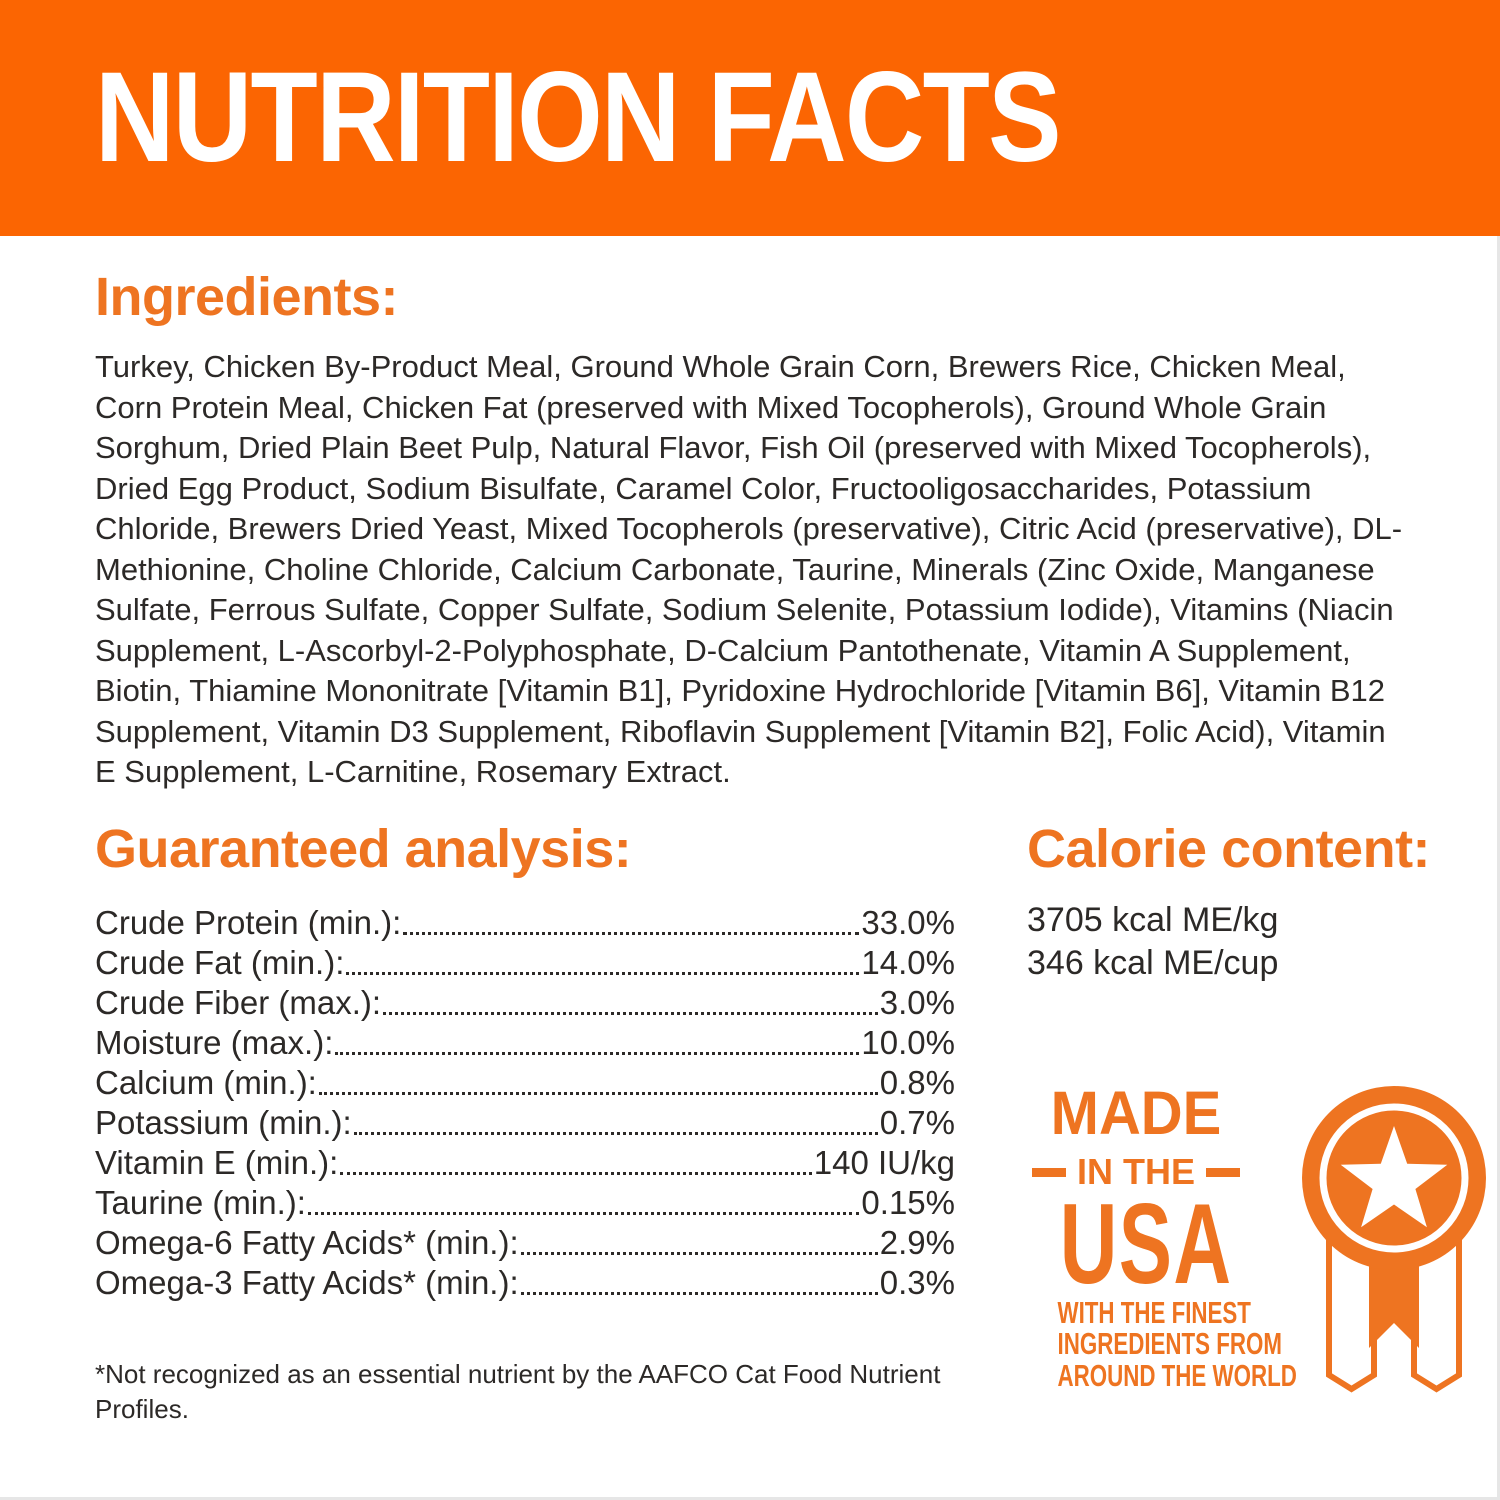  Describe the element at coordinates (525, 1043) in the screenshot. I see `analysis-row: Moisture (max.): 10.0%` at that location.